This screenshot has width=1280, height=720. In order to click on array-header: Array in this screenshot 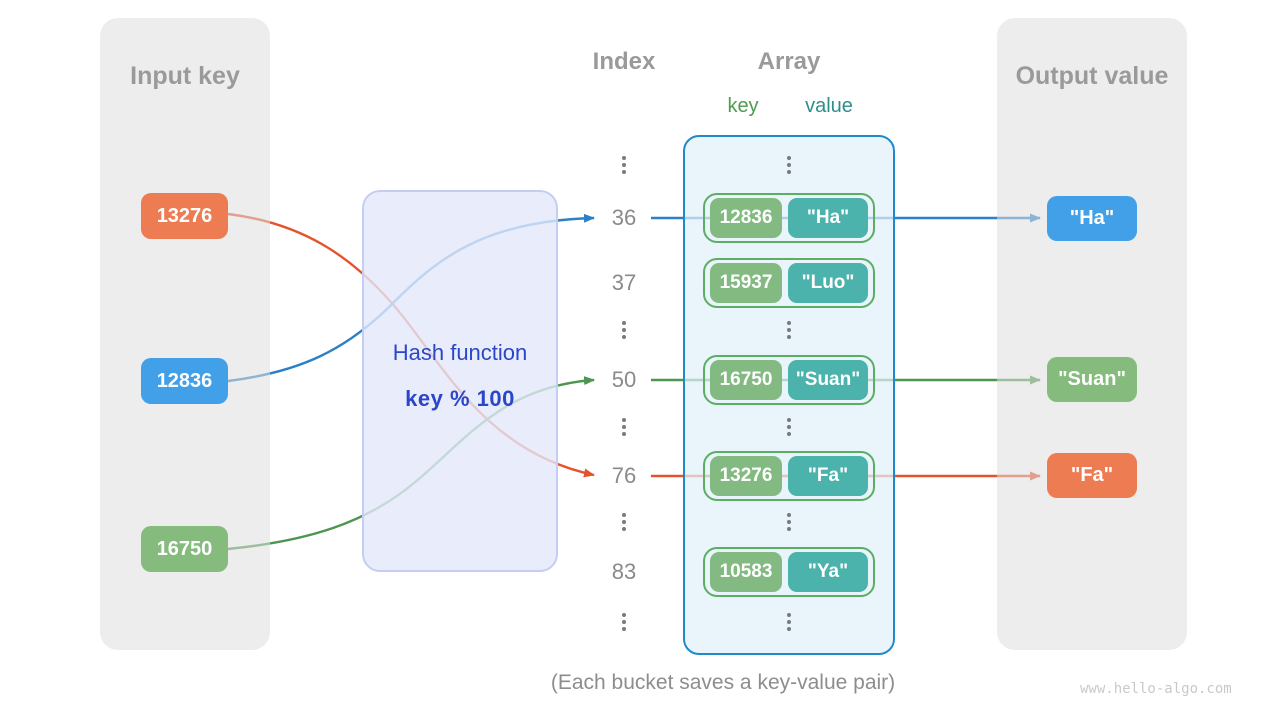, I will do `click(789, 61)`.